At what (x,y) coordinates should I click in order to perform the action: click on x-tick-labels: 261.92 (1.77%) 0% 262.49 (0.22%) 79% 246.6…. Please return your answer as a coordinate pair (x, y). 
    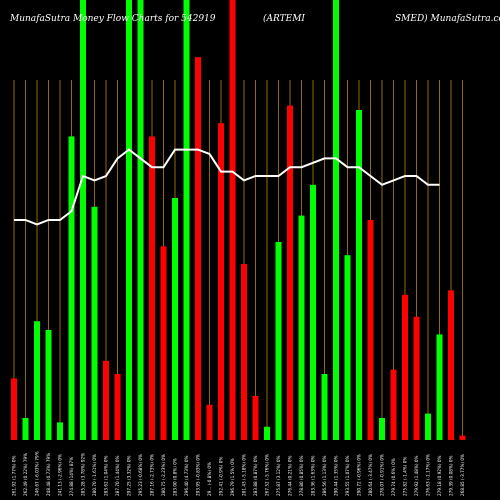
    Looking at the image, I should click on (239, 473).